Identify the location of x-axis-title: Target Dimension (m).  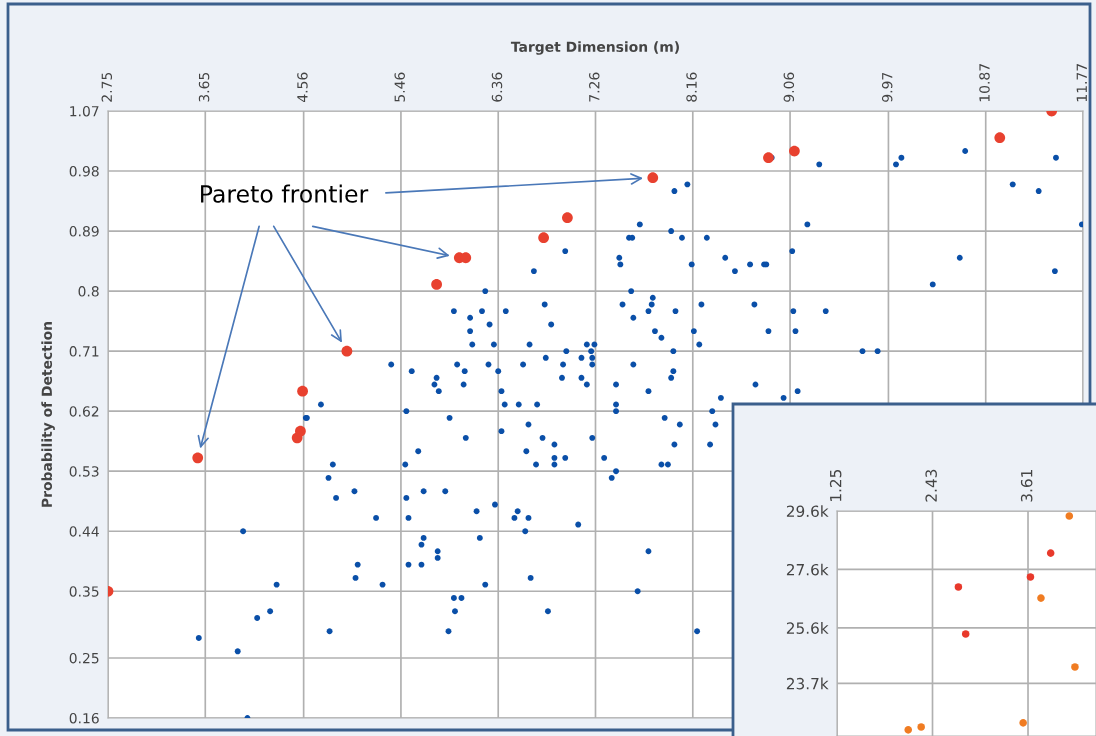
(594, 48).